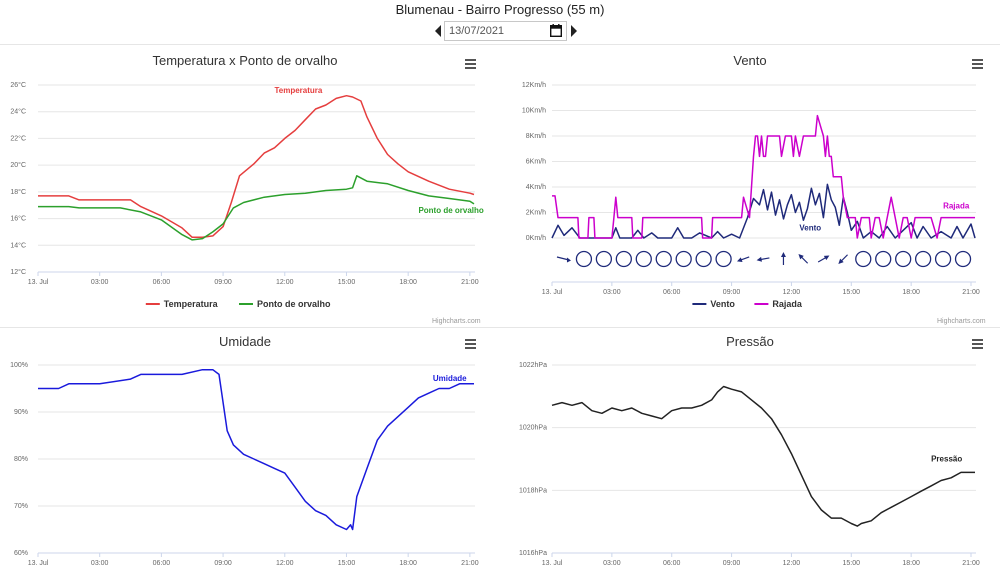 The height and width of the screenshot is (572, 1000). What do you see at coordinates (946, 459) in the screenshot?
I see `series-label: Pressão` at bounding box center [946, 459].